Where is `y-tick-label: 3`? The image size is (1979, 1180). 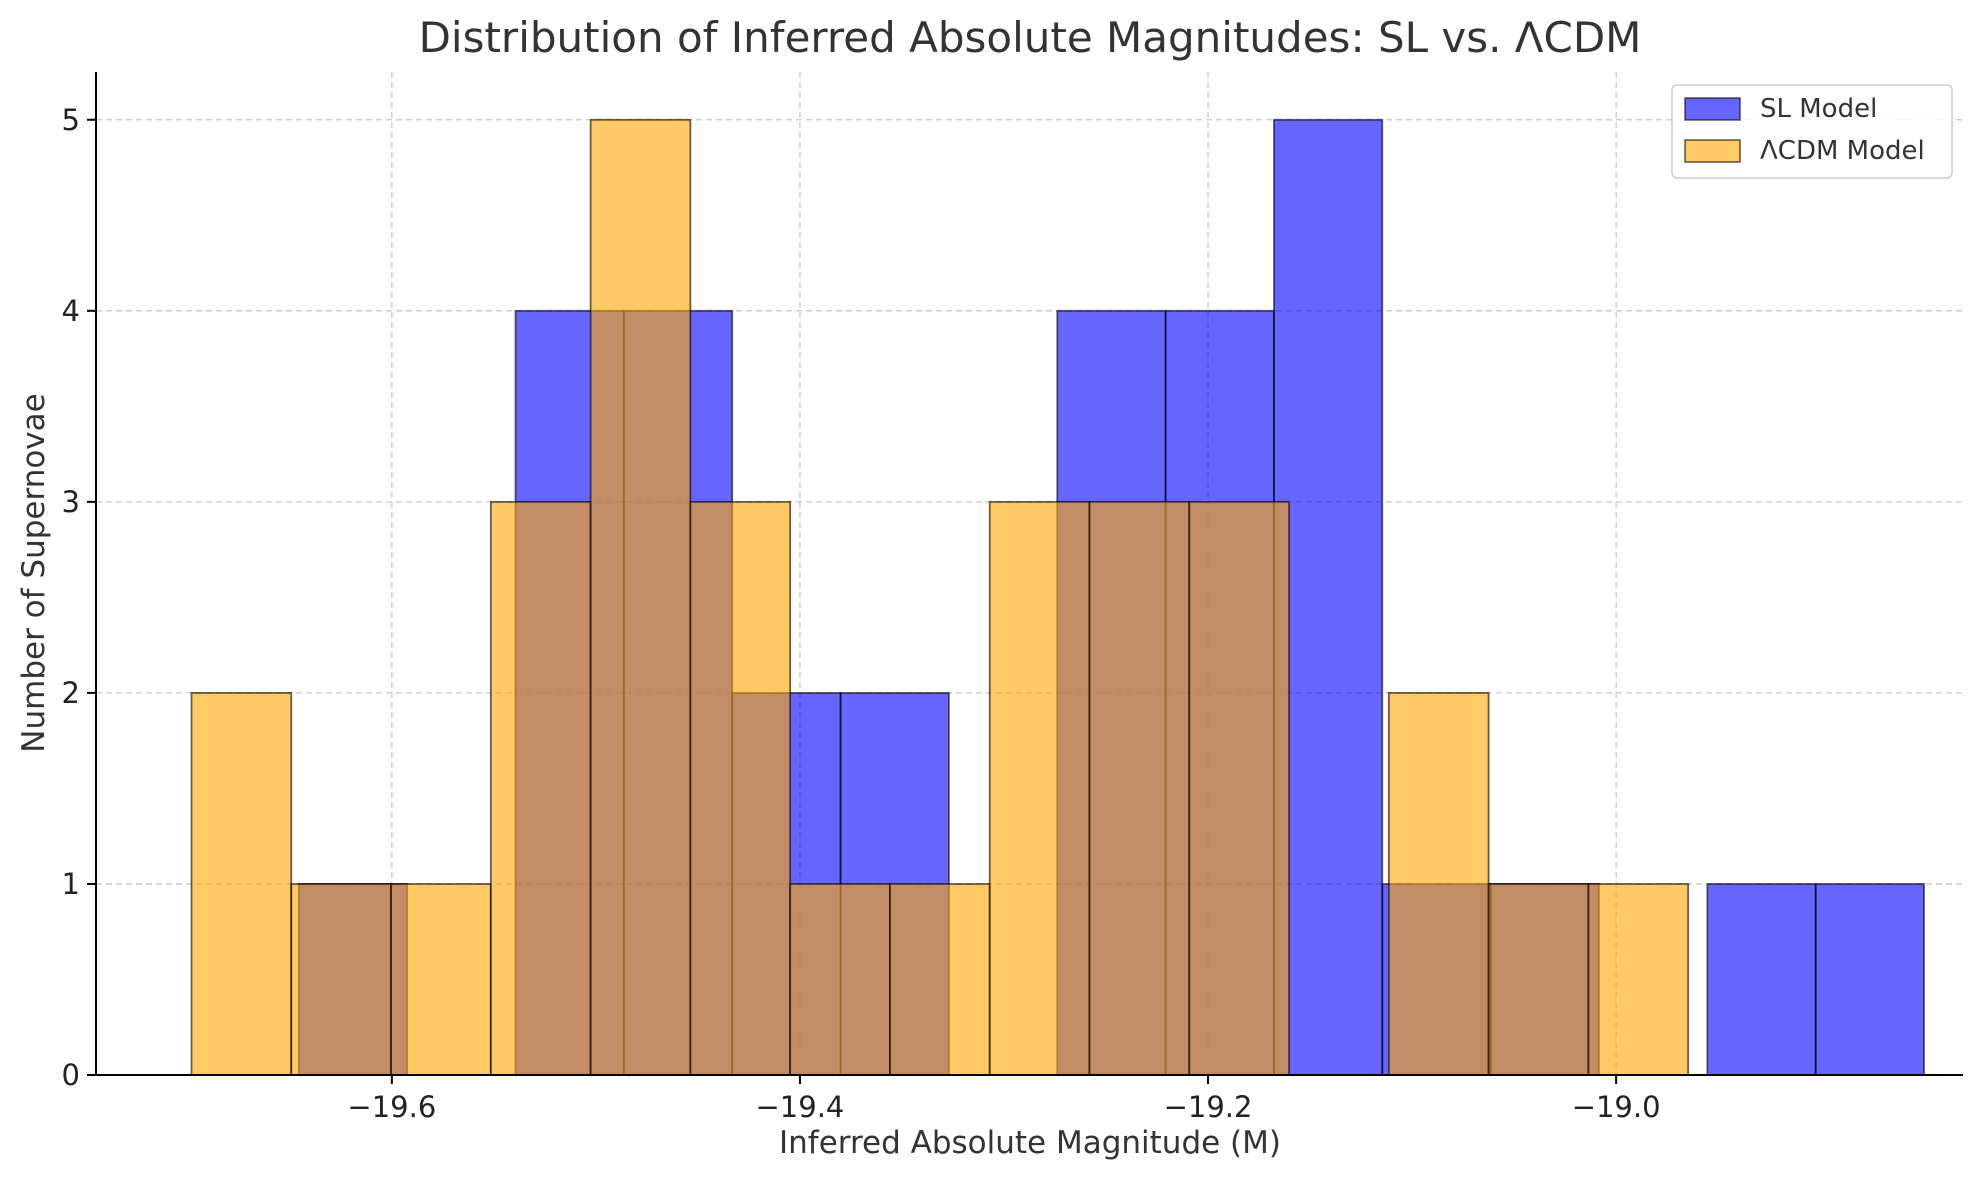 y-tick-label: 3 is located at coordinates (71, 502).